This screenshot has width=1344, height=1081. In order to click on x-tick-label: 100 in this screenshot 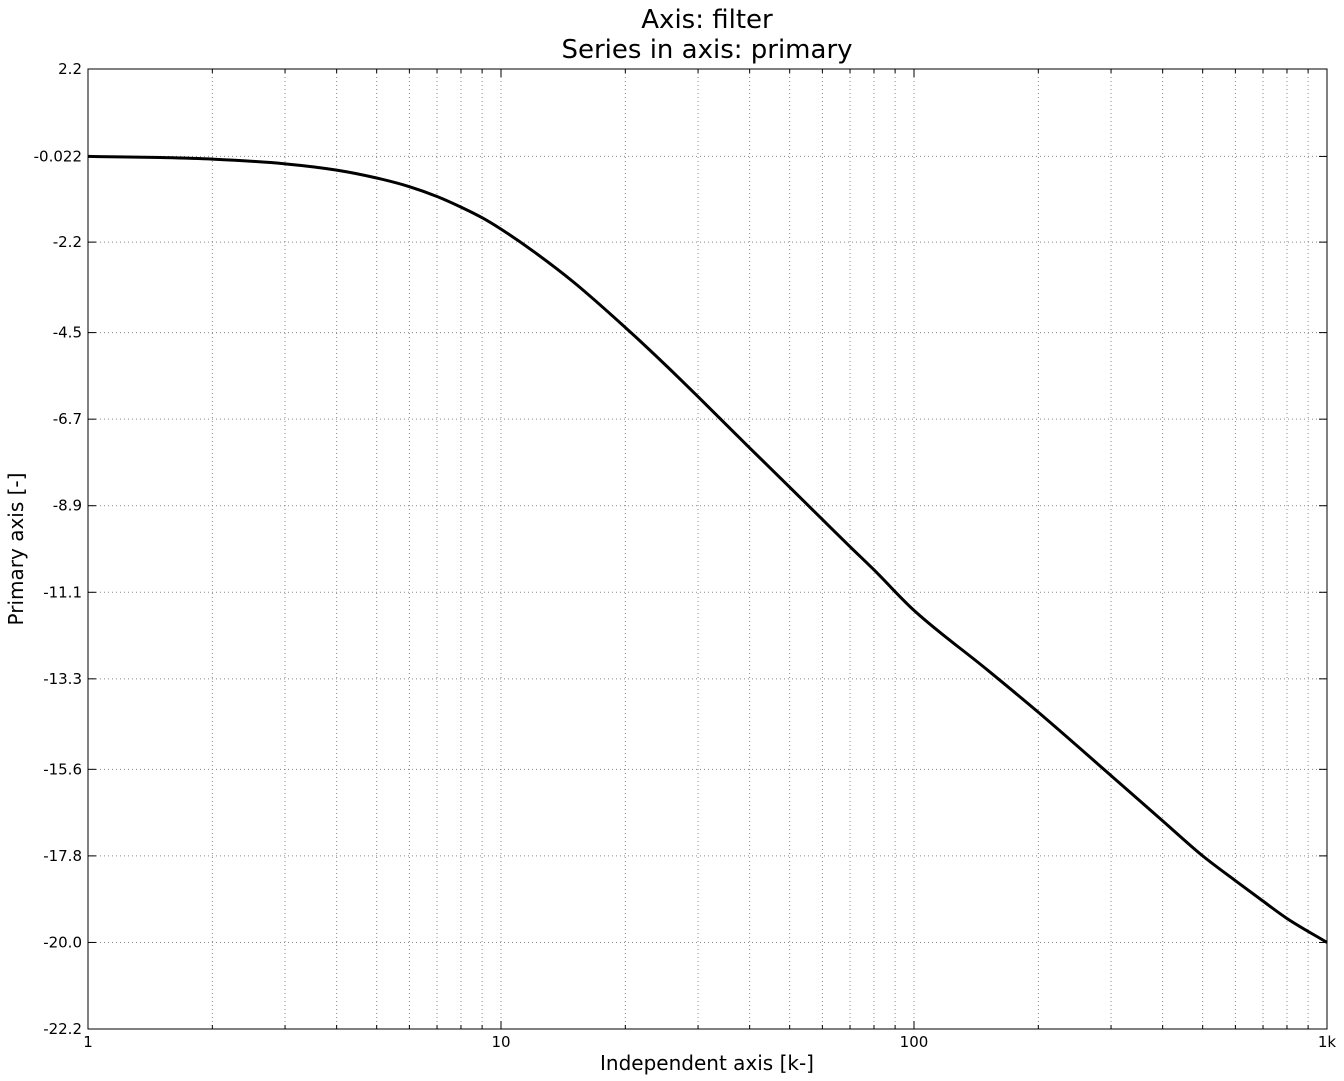, I will do `click(914, 1042)`.